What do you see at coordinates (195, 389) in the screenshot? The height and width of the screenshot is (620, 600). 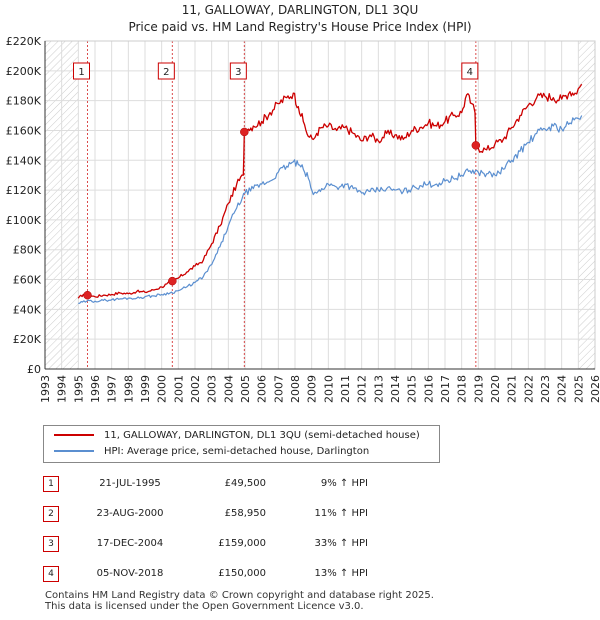 I see `x-tick-label: 2002` at bounding box center [195, 389].